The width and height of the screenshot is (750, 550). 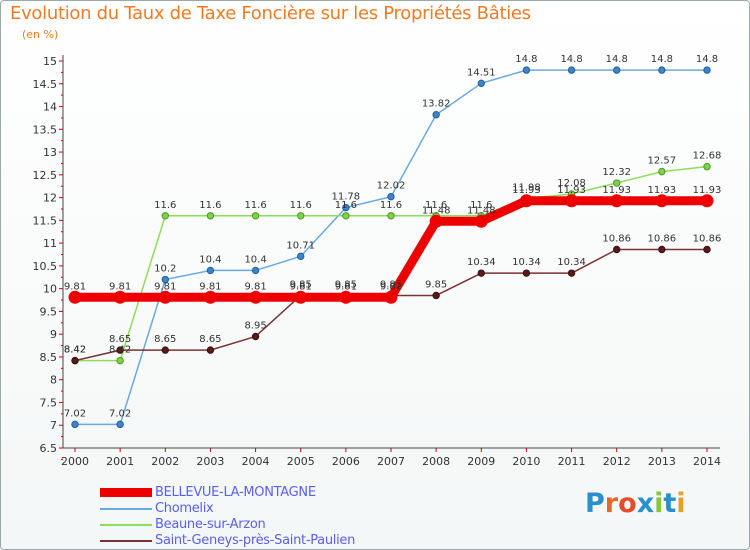 I want to click on data-label-1: 10.4, so click(x=210, y=259).